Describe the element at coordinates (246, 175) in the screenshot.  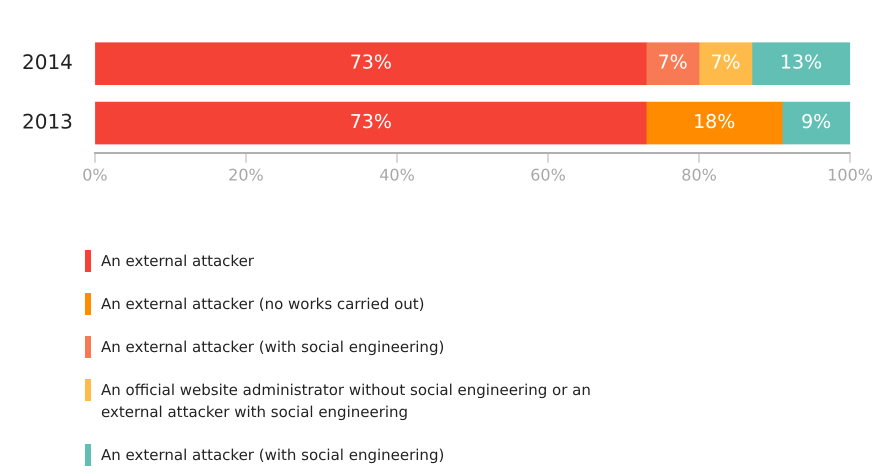
I see `x-tick-label: 20%` at that location.